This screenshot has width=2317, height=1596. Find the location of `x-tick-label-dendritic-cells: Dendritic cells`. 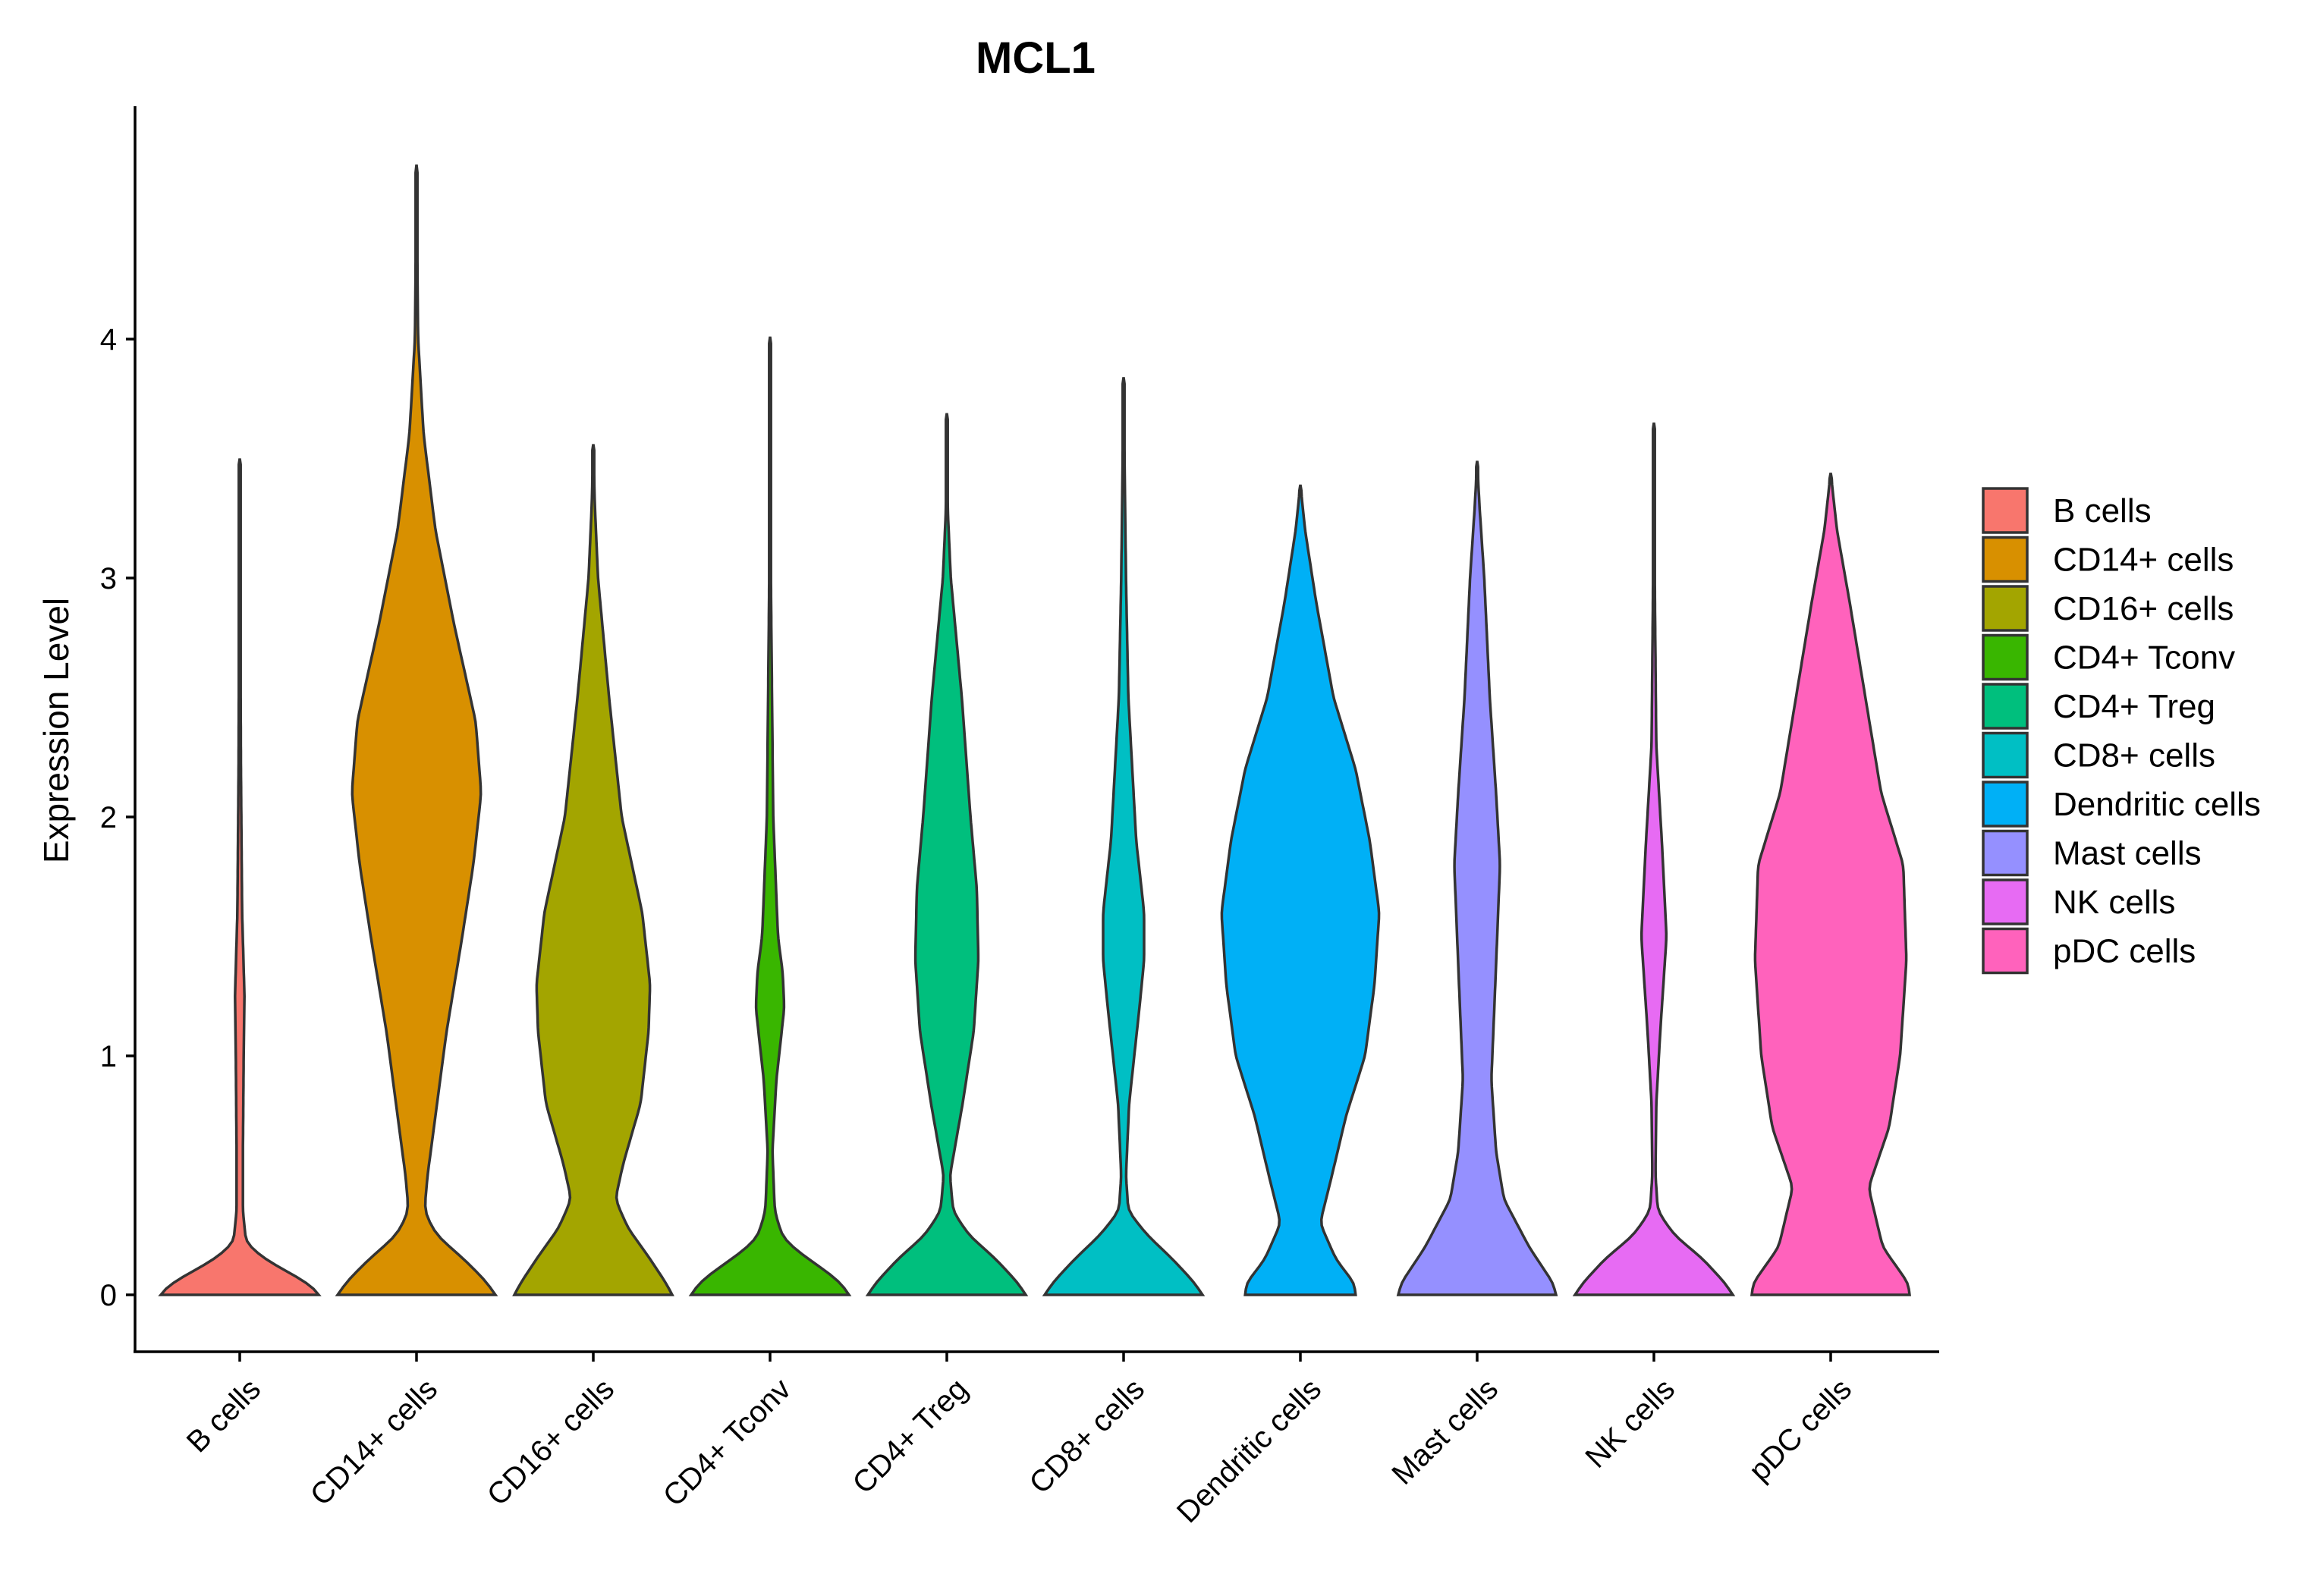

x-tick-label-dendritic-cells: Dendritic cells is located at coordinates (1249, 1450).